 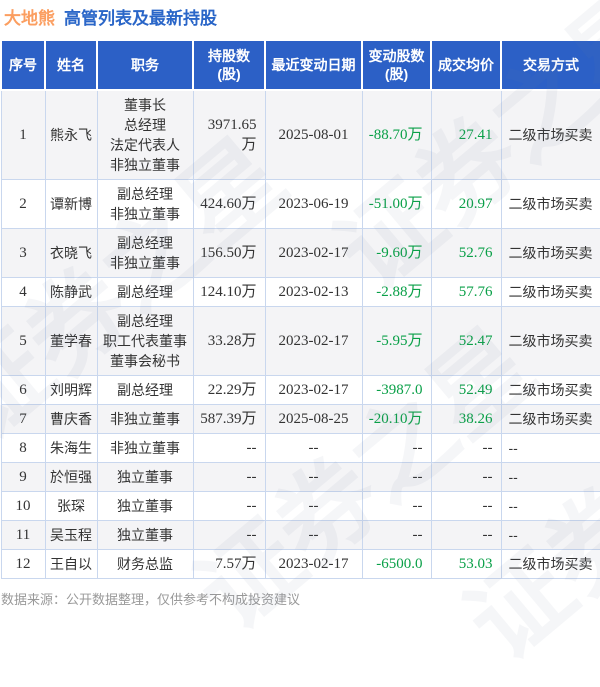 What do you see at coordinates (23, 341) in the screenshot?
I see `cell-seq: 5` at bounding box center [23, 341].